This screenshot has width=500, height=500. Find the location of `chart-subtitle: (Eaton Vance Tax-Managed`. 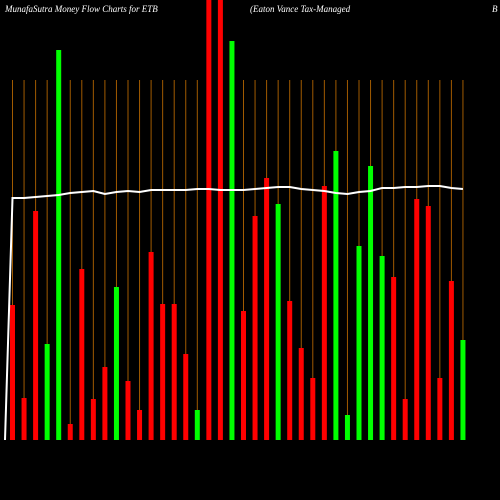

chart-subtitle: (Eaton Vance Tax-Managed is located at coordinates (300, 9).